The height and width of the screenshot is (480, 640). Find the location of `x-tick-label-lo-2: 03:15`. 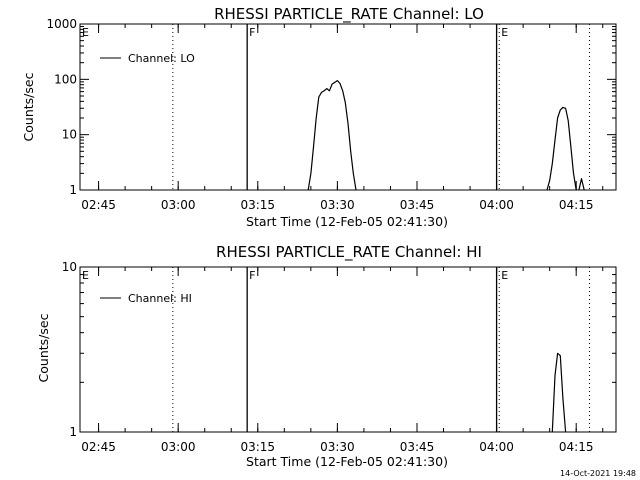

x-tick-label-lo-2: 03:15 is located at coordinates (257, 205).